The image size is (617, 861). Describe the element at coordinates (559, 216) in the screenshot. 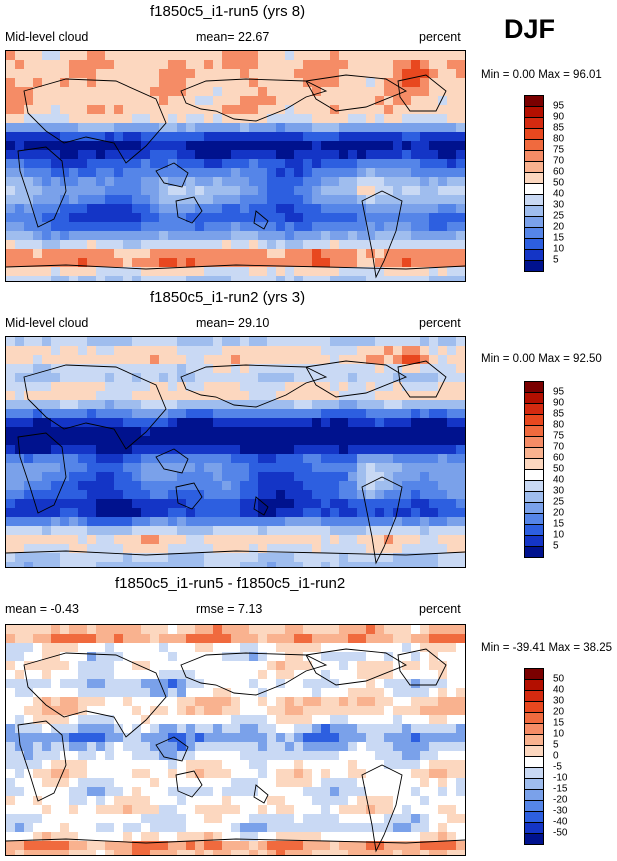

I see `panel1-colorbar-tick: 25` at that location.